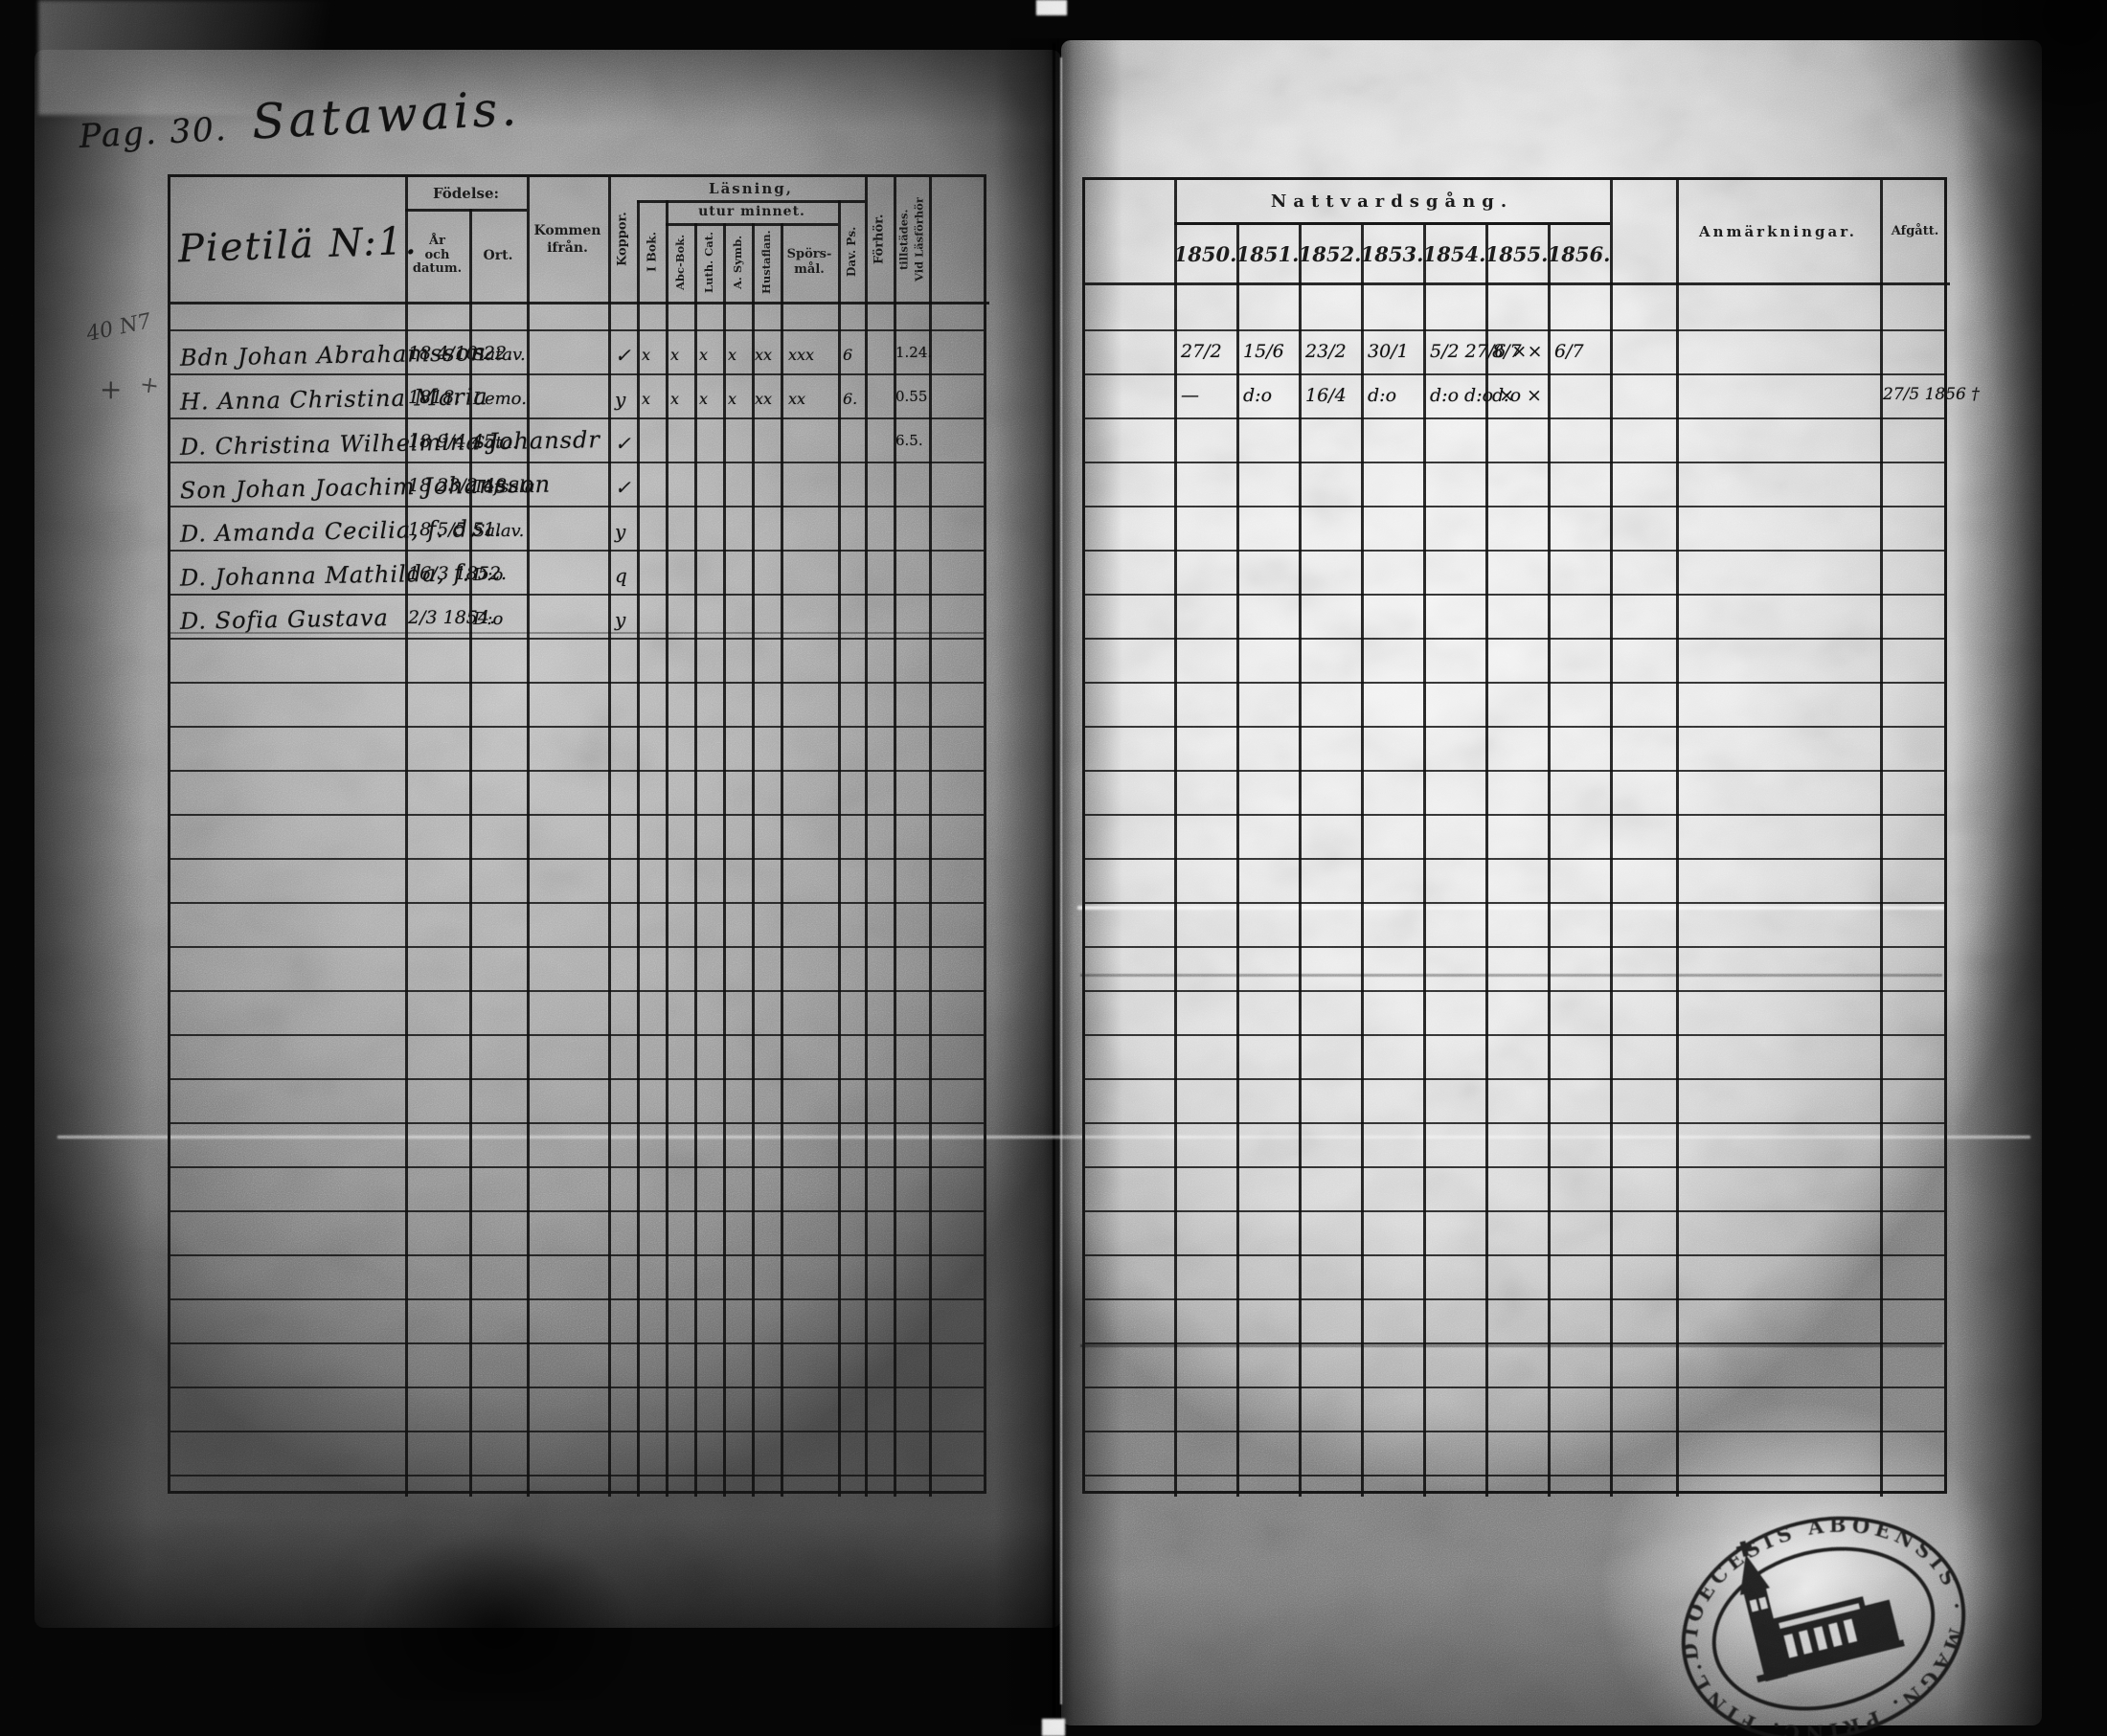 Image resolution: width=2107 pixels, height=1736 pixels. Describe the element at coordinates (801, 355) in the screenshot. I see `reading-mark: xxx` at that location.